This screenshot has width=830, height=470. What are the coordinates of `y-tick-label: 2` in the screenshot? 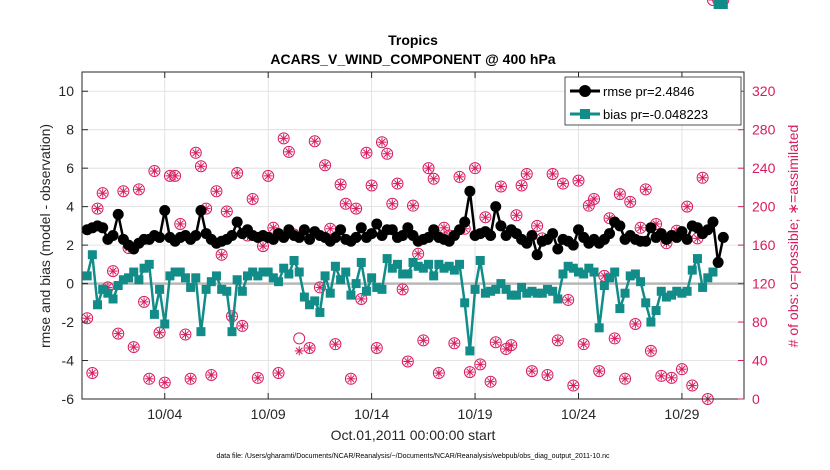 It's located at (70, 245).